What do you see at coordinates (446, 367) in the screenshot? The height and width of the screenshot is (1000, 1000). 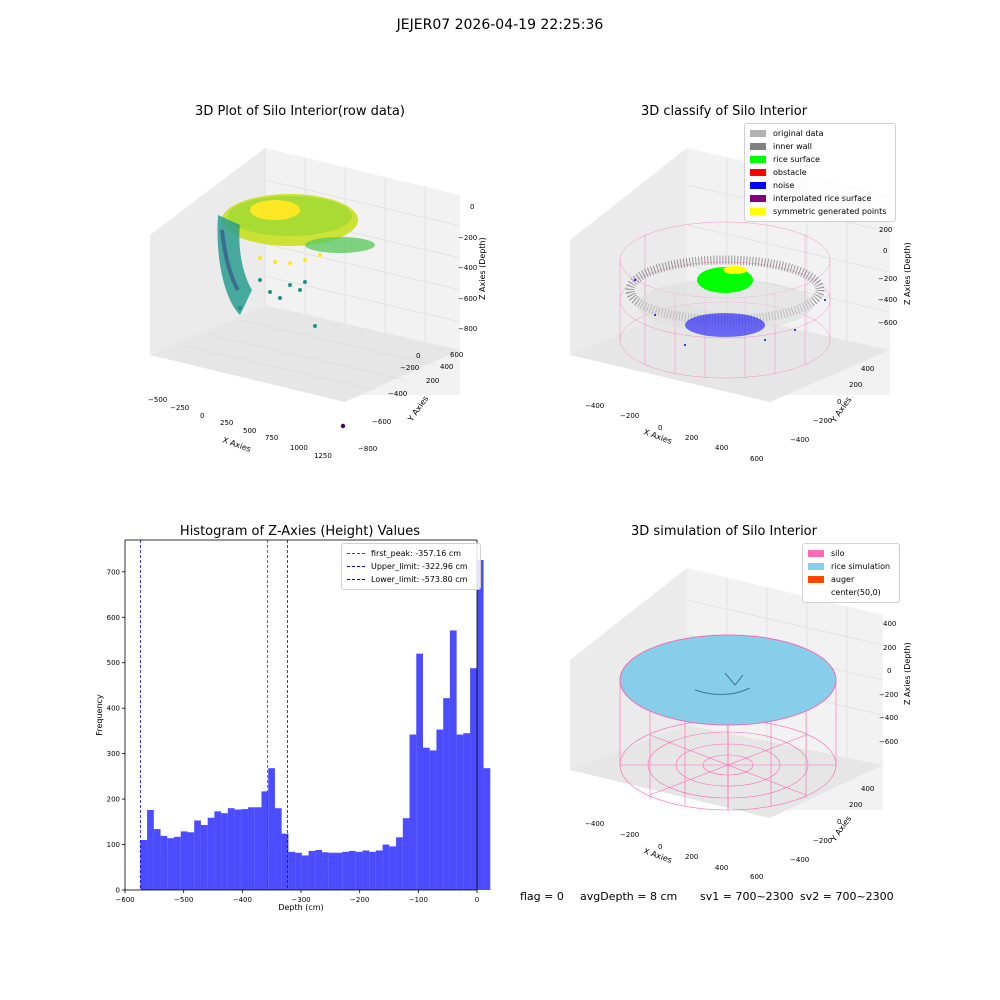 I see `panel1-ytick: 400` at bounding box center [446, 367].